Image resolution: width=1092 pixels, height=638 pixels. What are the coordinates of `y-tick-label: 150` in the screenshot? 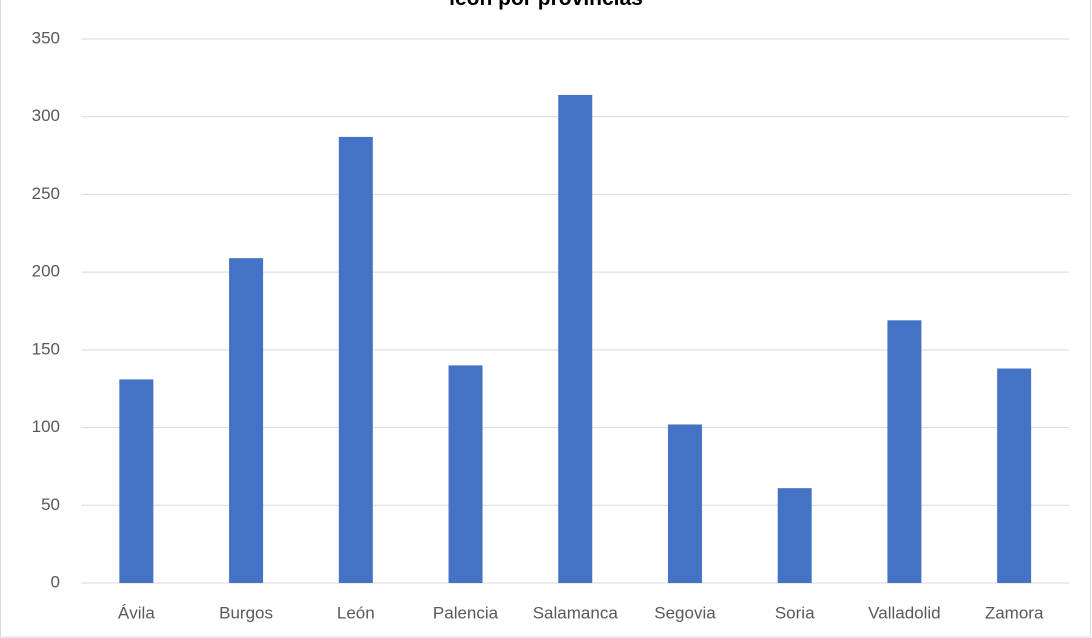 It's located at (46, 348).